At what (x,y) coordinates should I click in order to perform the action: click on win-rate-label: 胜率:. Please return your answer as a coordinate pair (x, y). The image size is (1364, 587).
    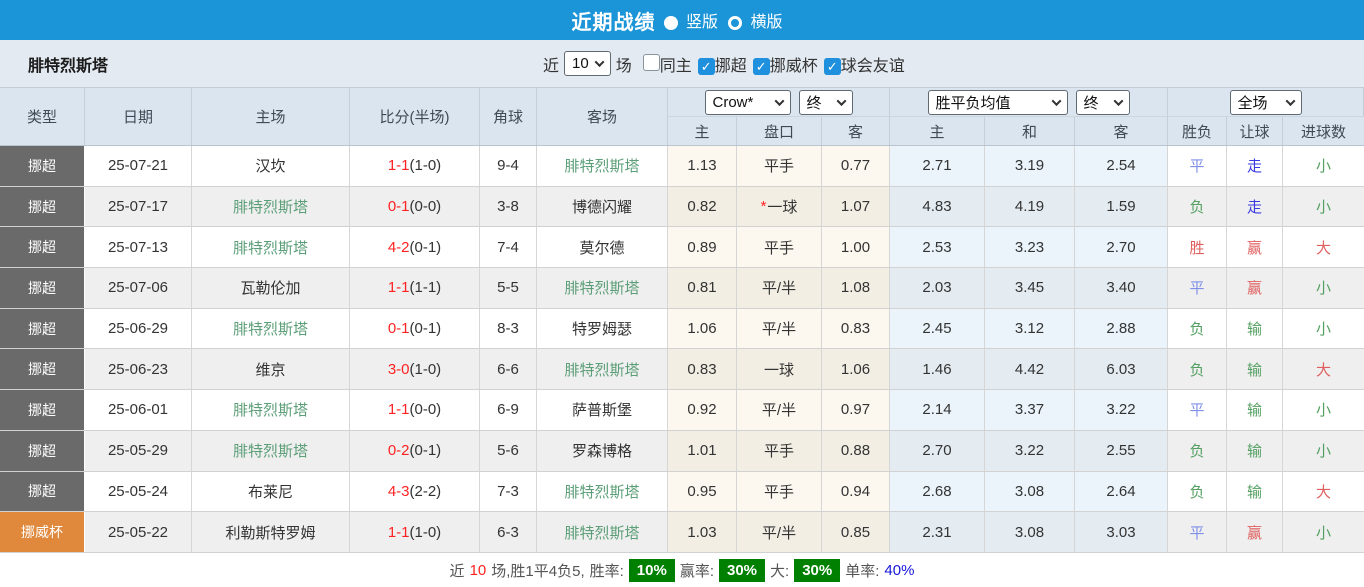
    Looking at the image, I should click on (606, 571).